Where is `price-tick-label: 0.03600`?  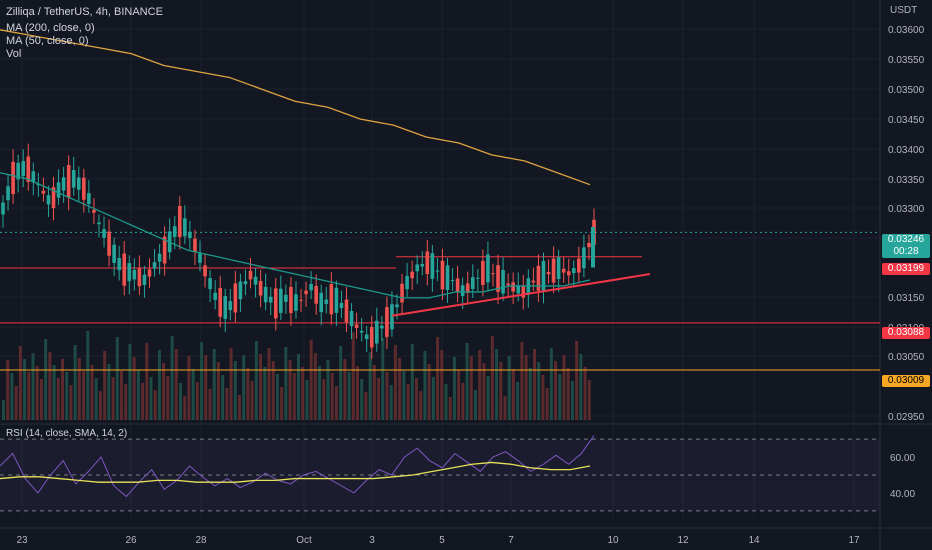
price-tick-label: 0.03600 is located at coordinates (906, 30).